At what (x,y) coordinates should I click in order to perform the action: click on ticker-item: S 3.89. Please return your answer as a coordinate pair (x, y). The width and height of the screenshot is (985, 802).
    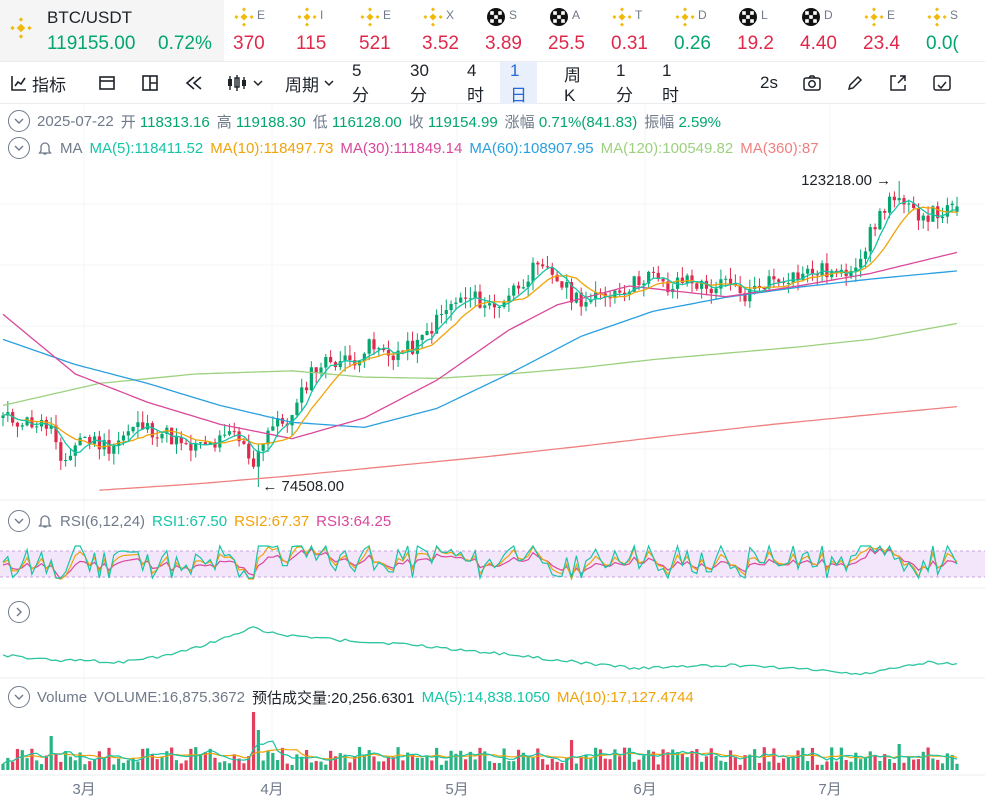
    Looking at the image, I should click on (507, 30).